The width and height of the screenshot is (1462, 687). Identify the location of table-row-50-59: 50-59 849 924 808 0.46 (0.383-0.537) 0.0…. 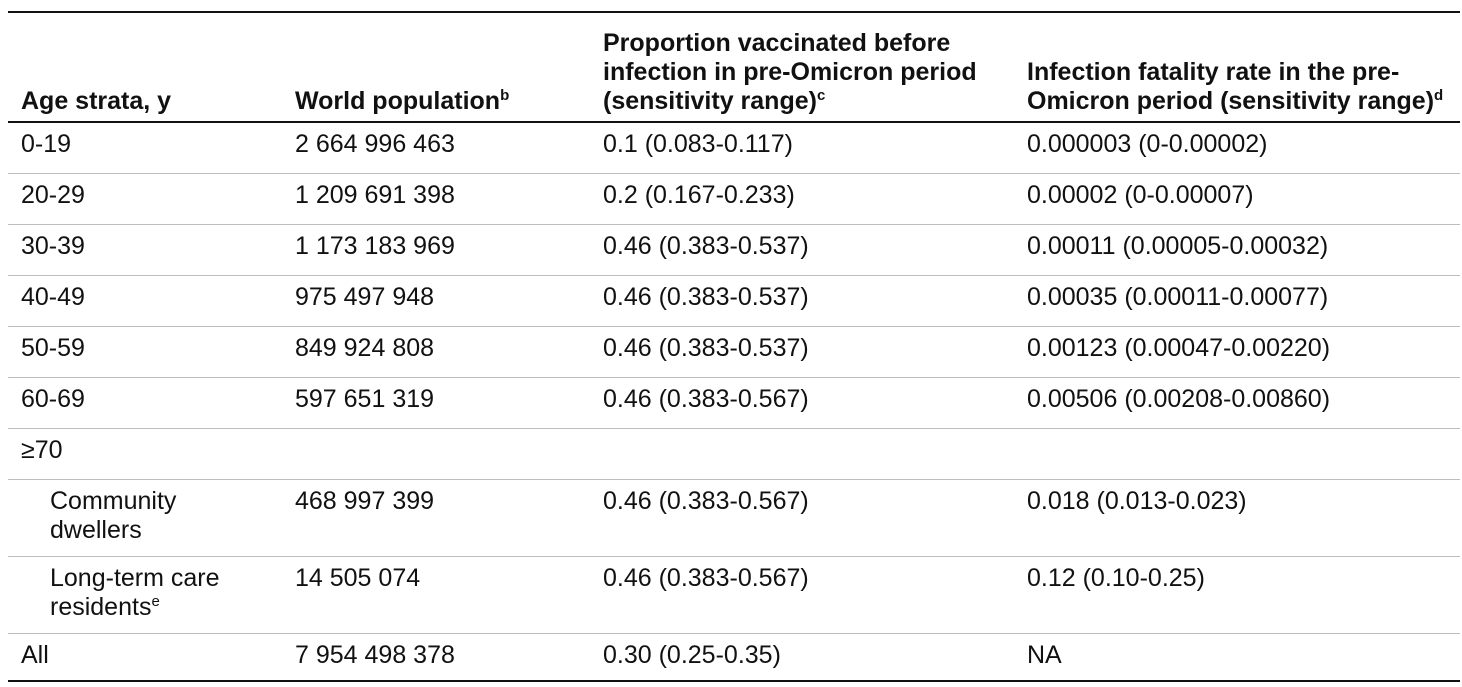
(734, 352).